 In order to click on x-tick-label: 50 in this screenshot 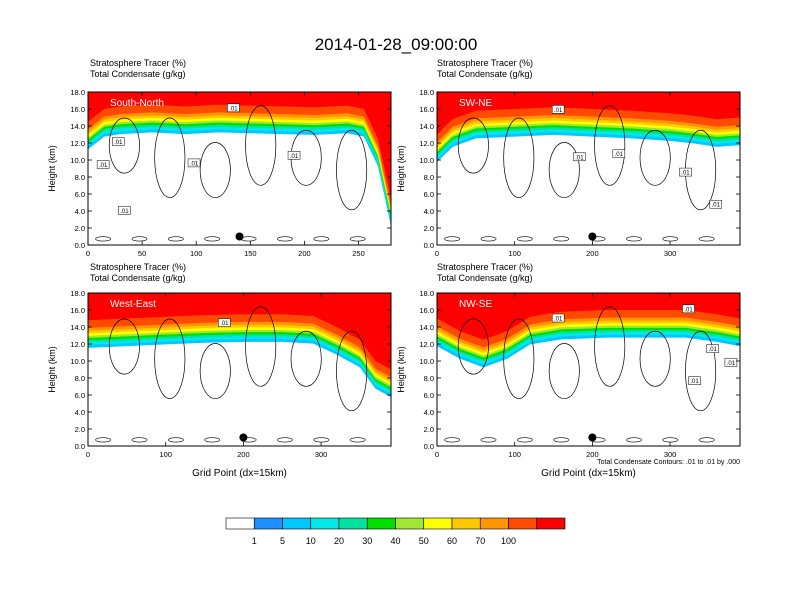, I will do `click(142, 253)`.